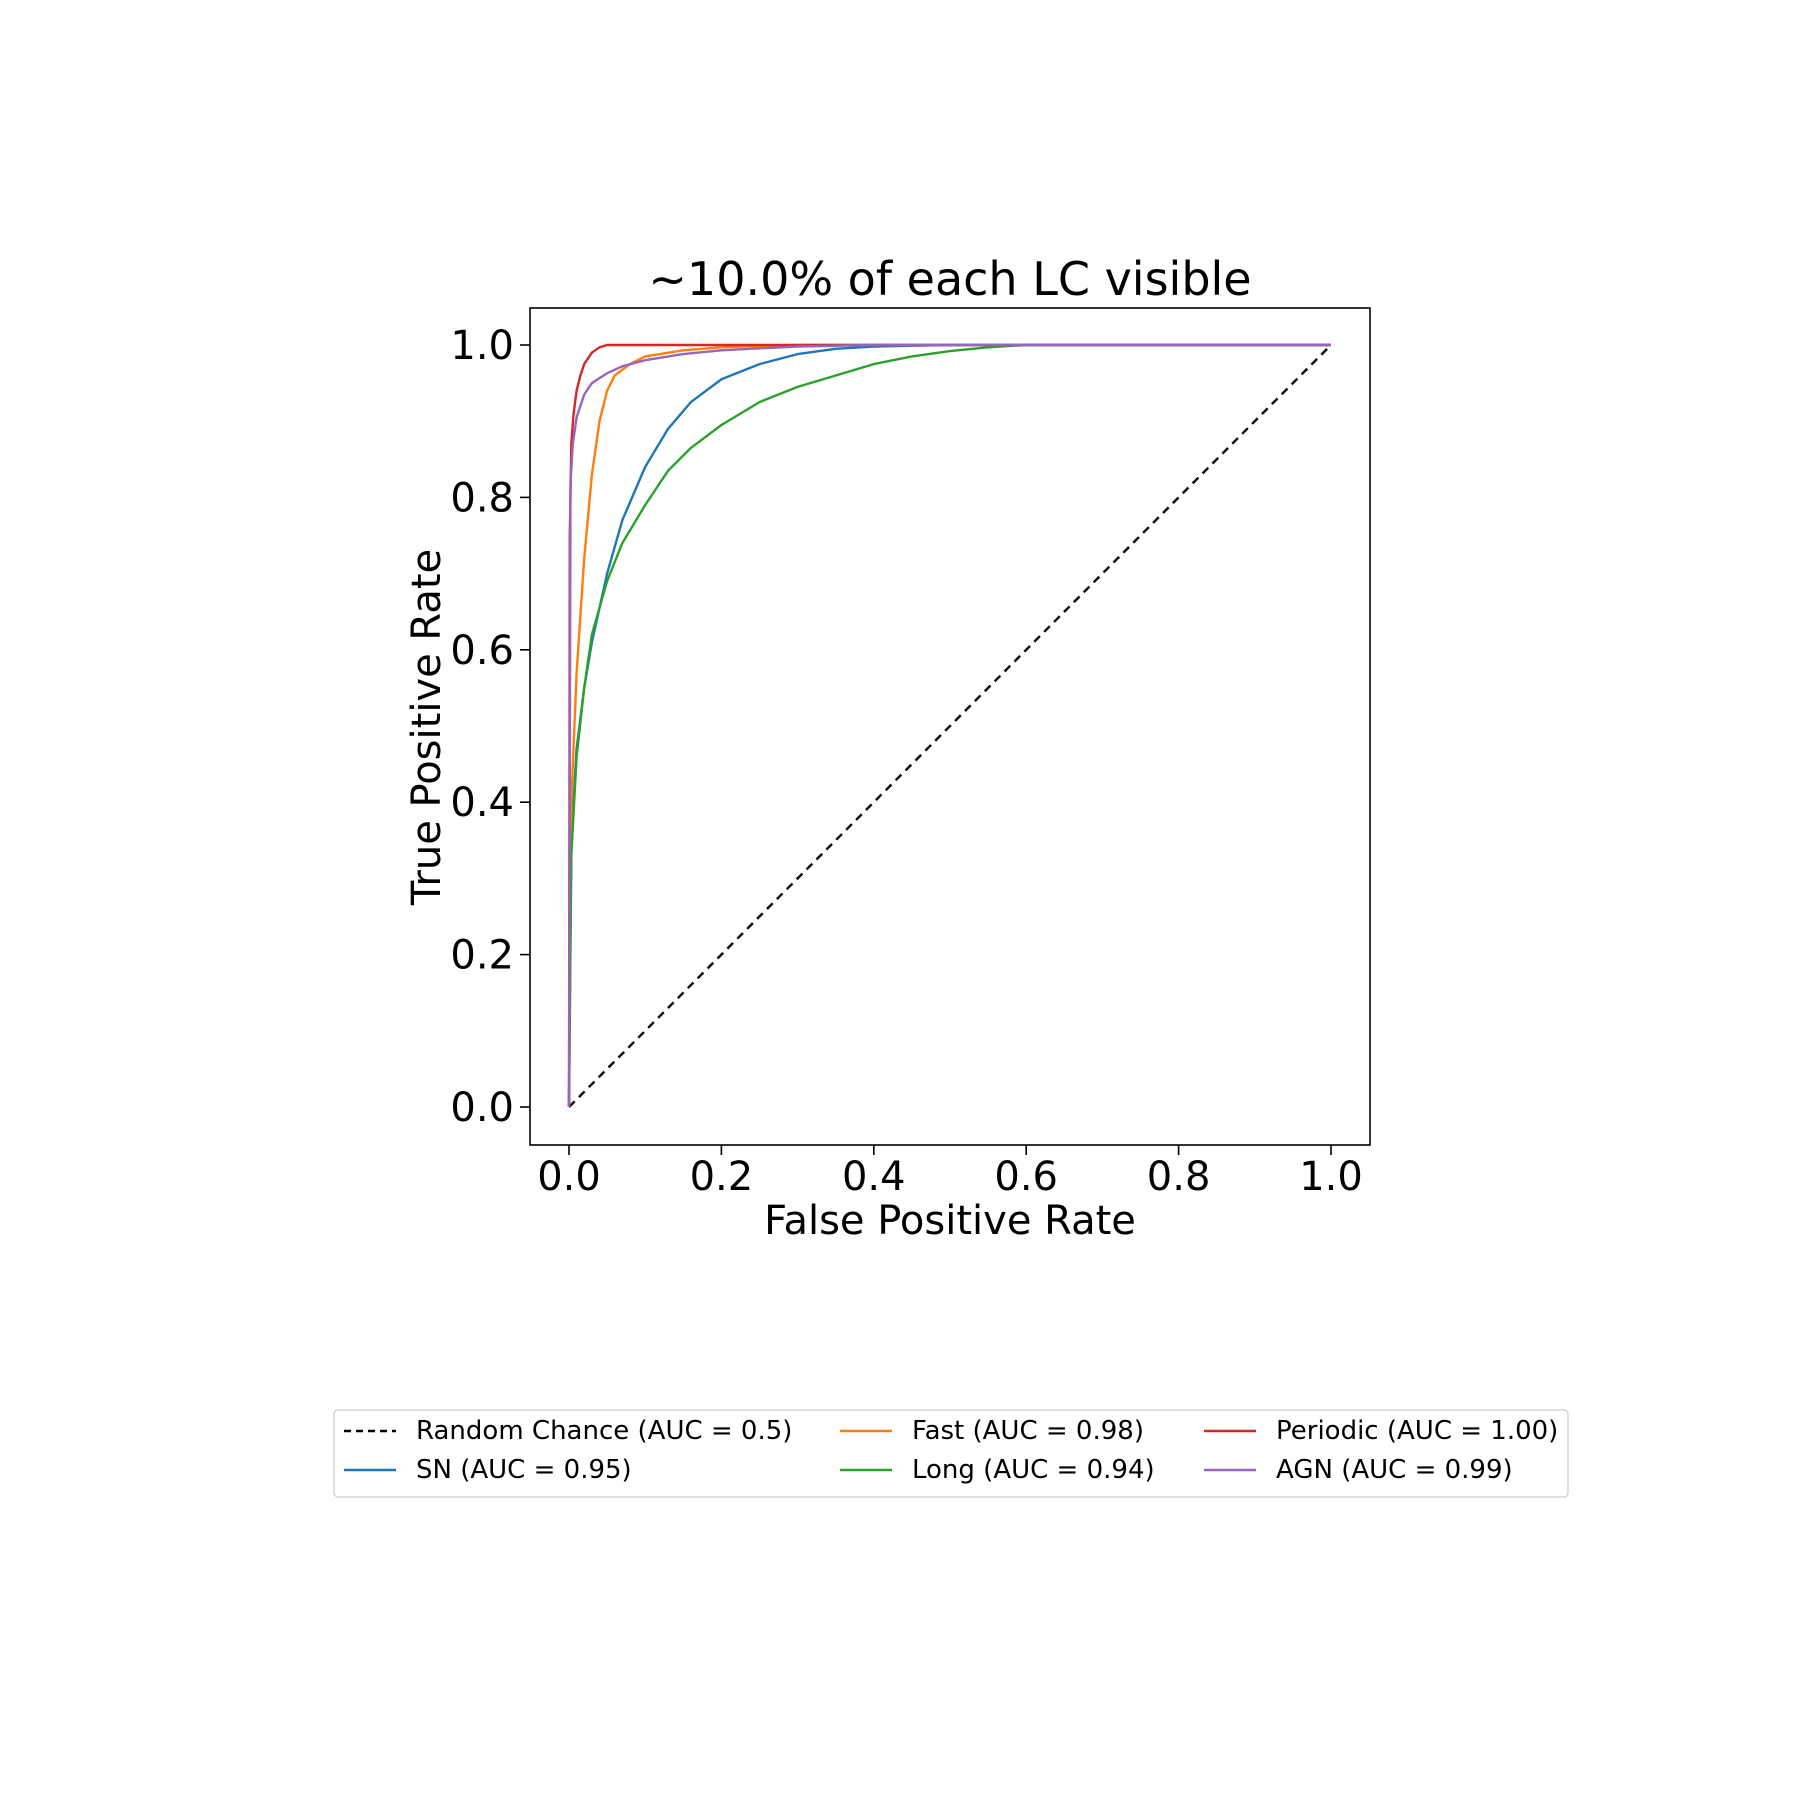 The height and width of the screenshot is (1800, 1800). What do you see at coordinates (949, 279) in the screenshot?
I see `chart-title: ~10.0% of each LC visible` at bounding box center [949, 279].